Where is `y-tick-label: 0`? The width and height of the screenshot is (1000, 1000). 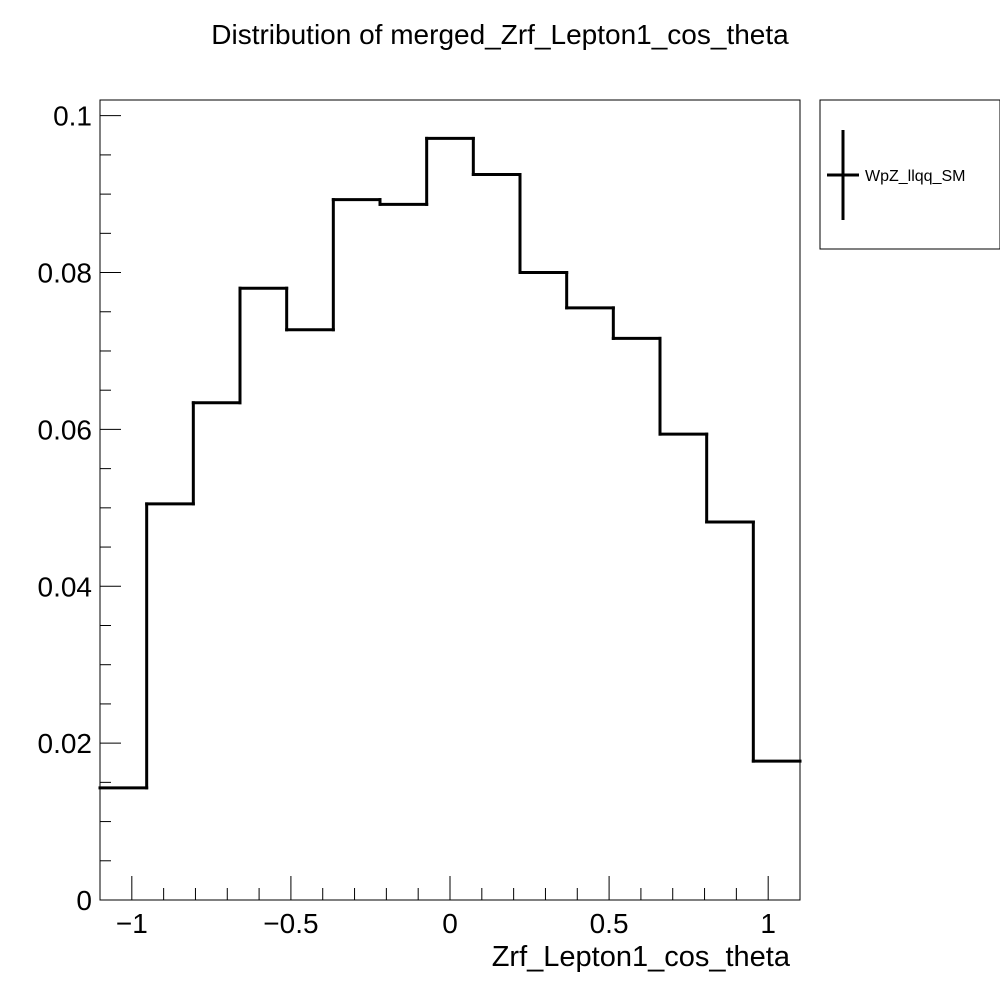 y-tick-label: 0 is located at coordinates (84, 900).